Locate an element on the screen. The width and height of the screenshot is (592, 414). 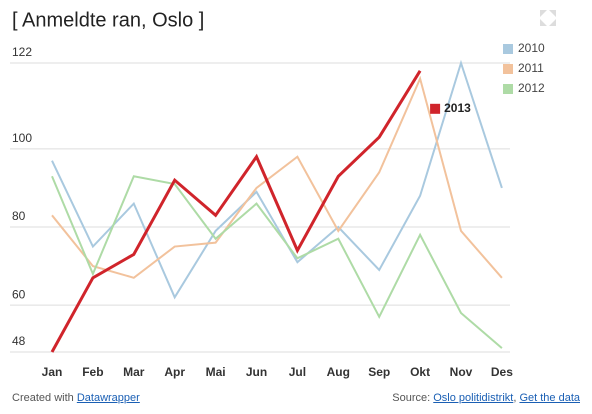
x-tick-label: Mai is located at coordinates (216, 372).